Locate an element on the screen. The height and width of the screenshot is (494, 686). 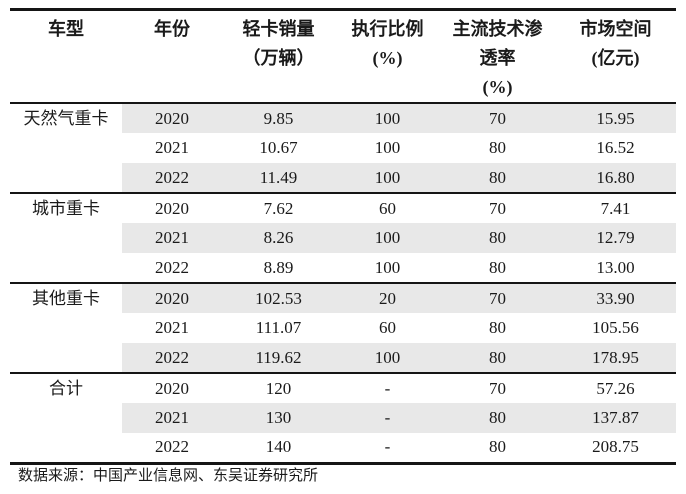
market-space-cell: 15.95 is located at coordinates (615, 118).